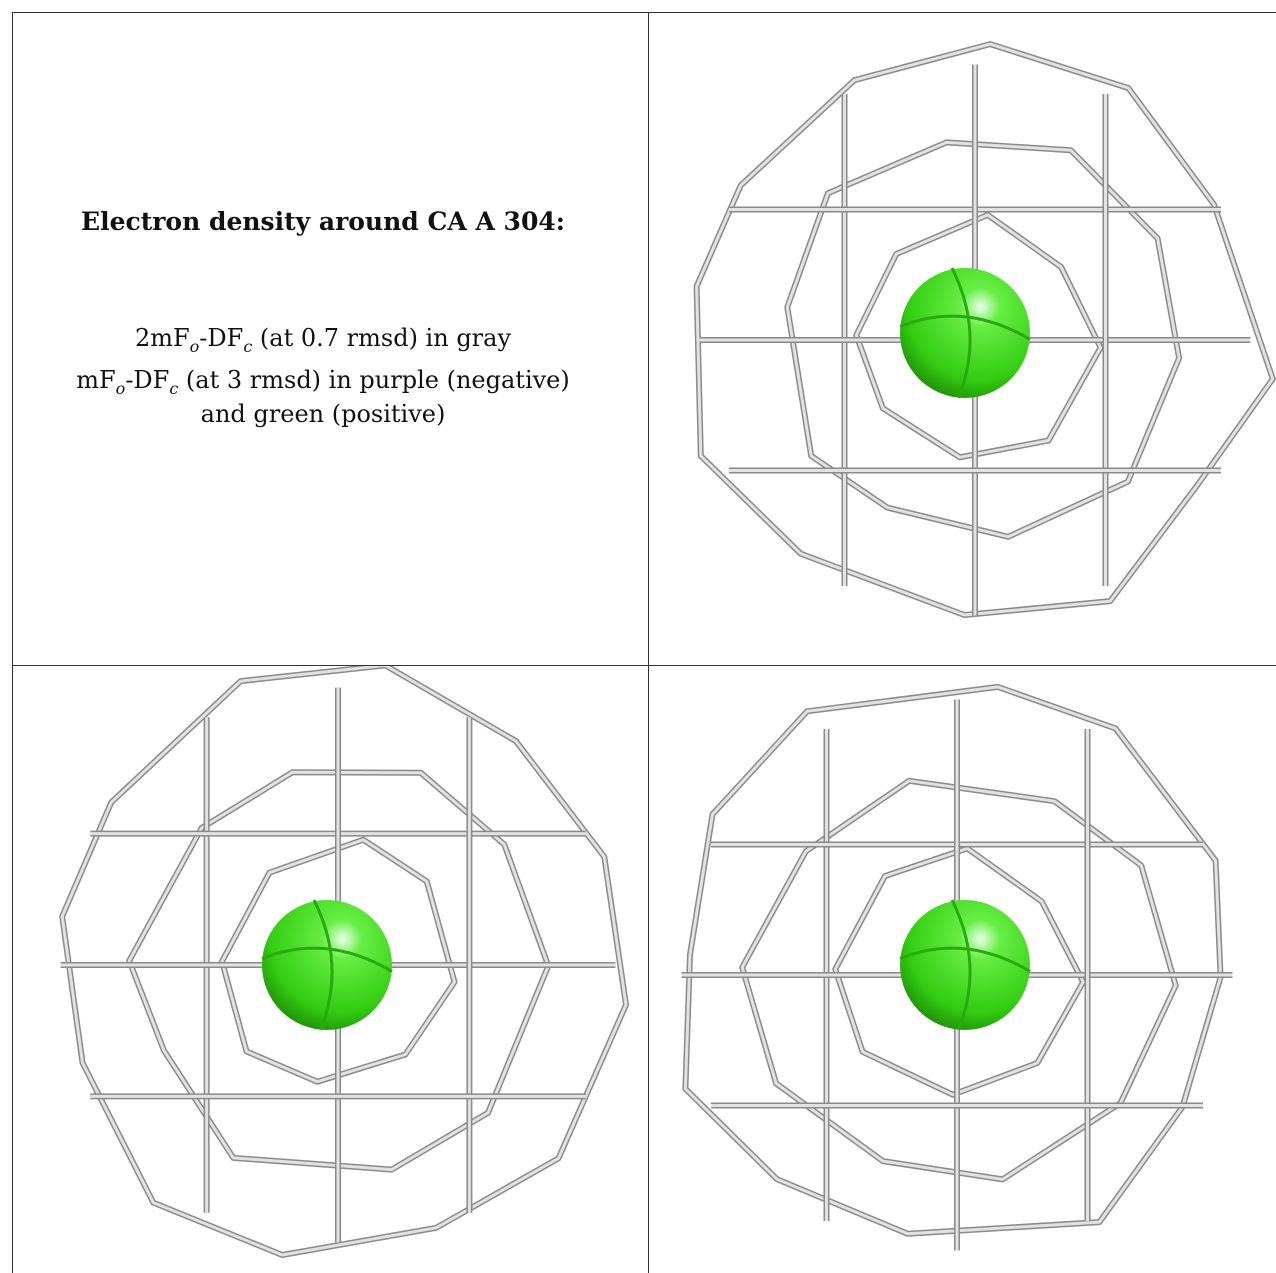 This screenshot has height=1273, width=1276. I want to click on legend-text: and green (positive), so click(323, 414).